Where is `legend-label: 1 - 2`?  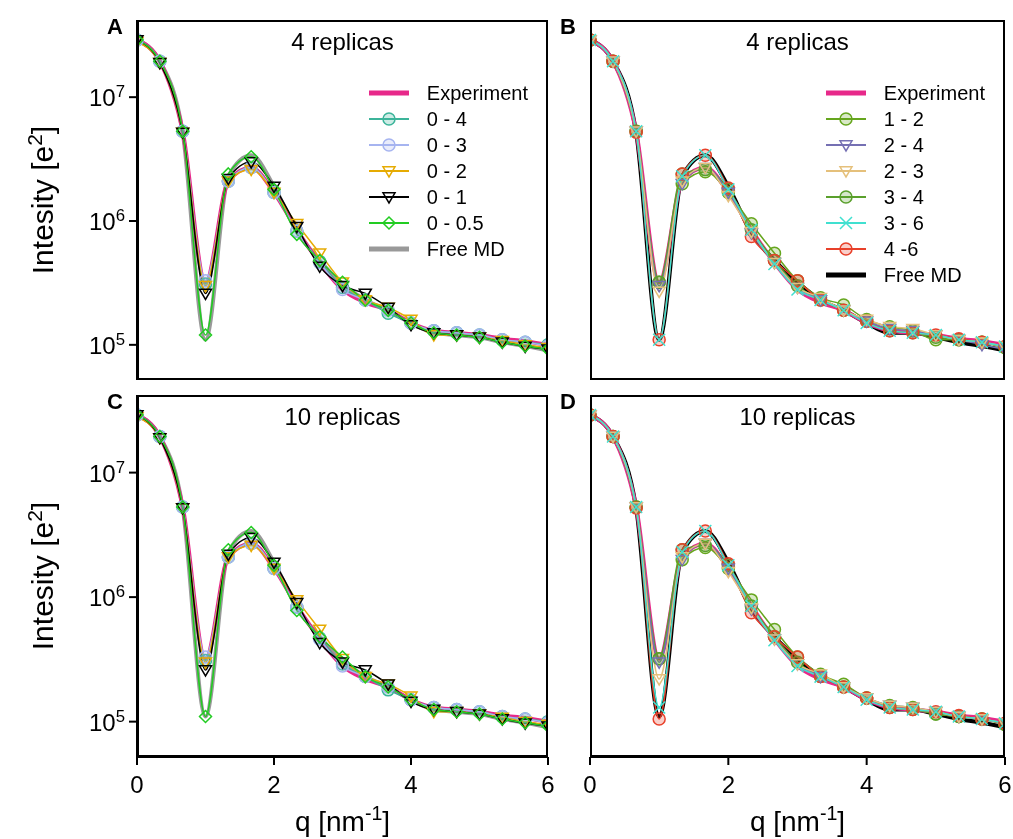 legend-label: 1 - 2 is located at coordinates (903, 119).